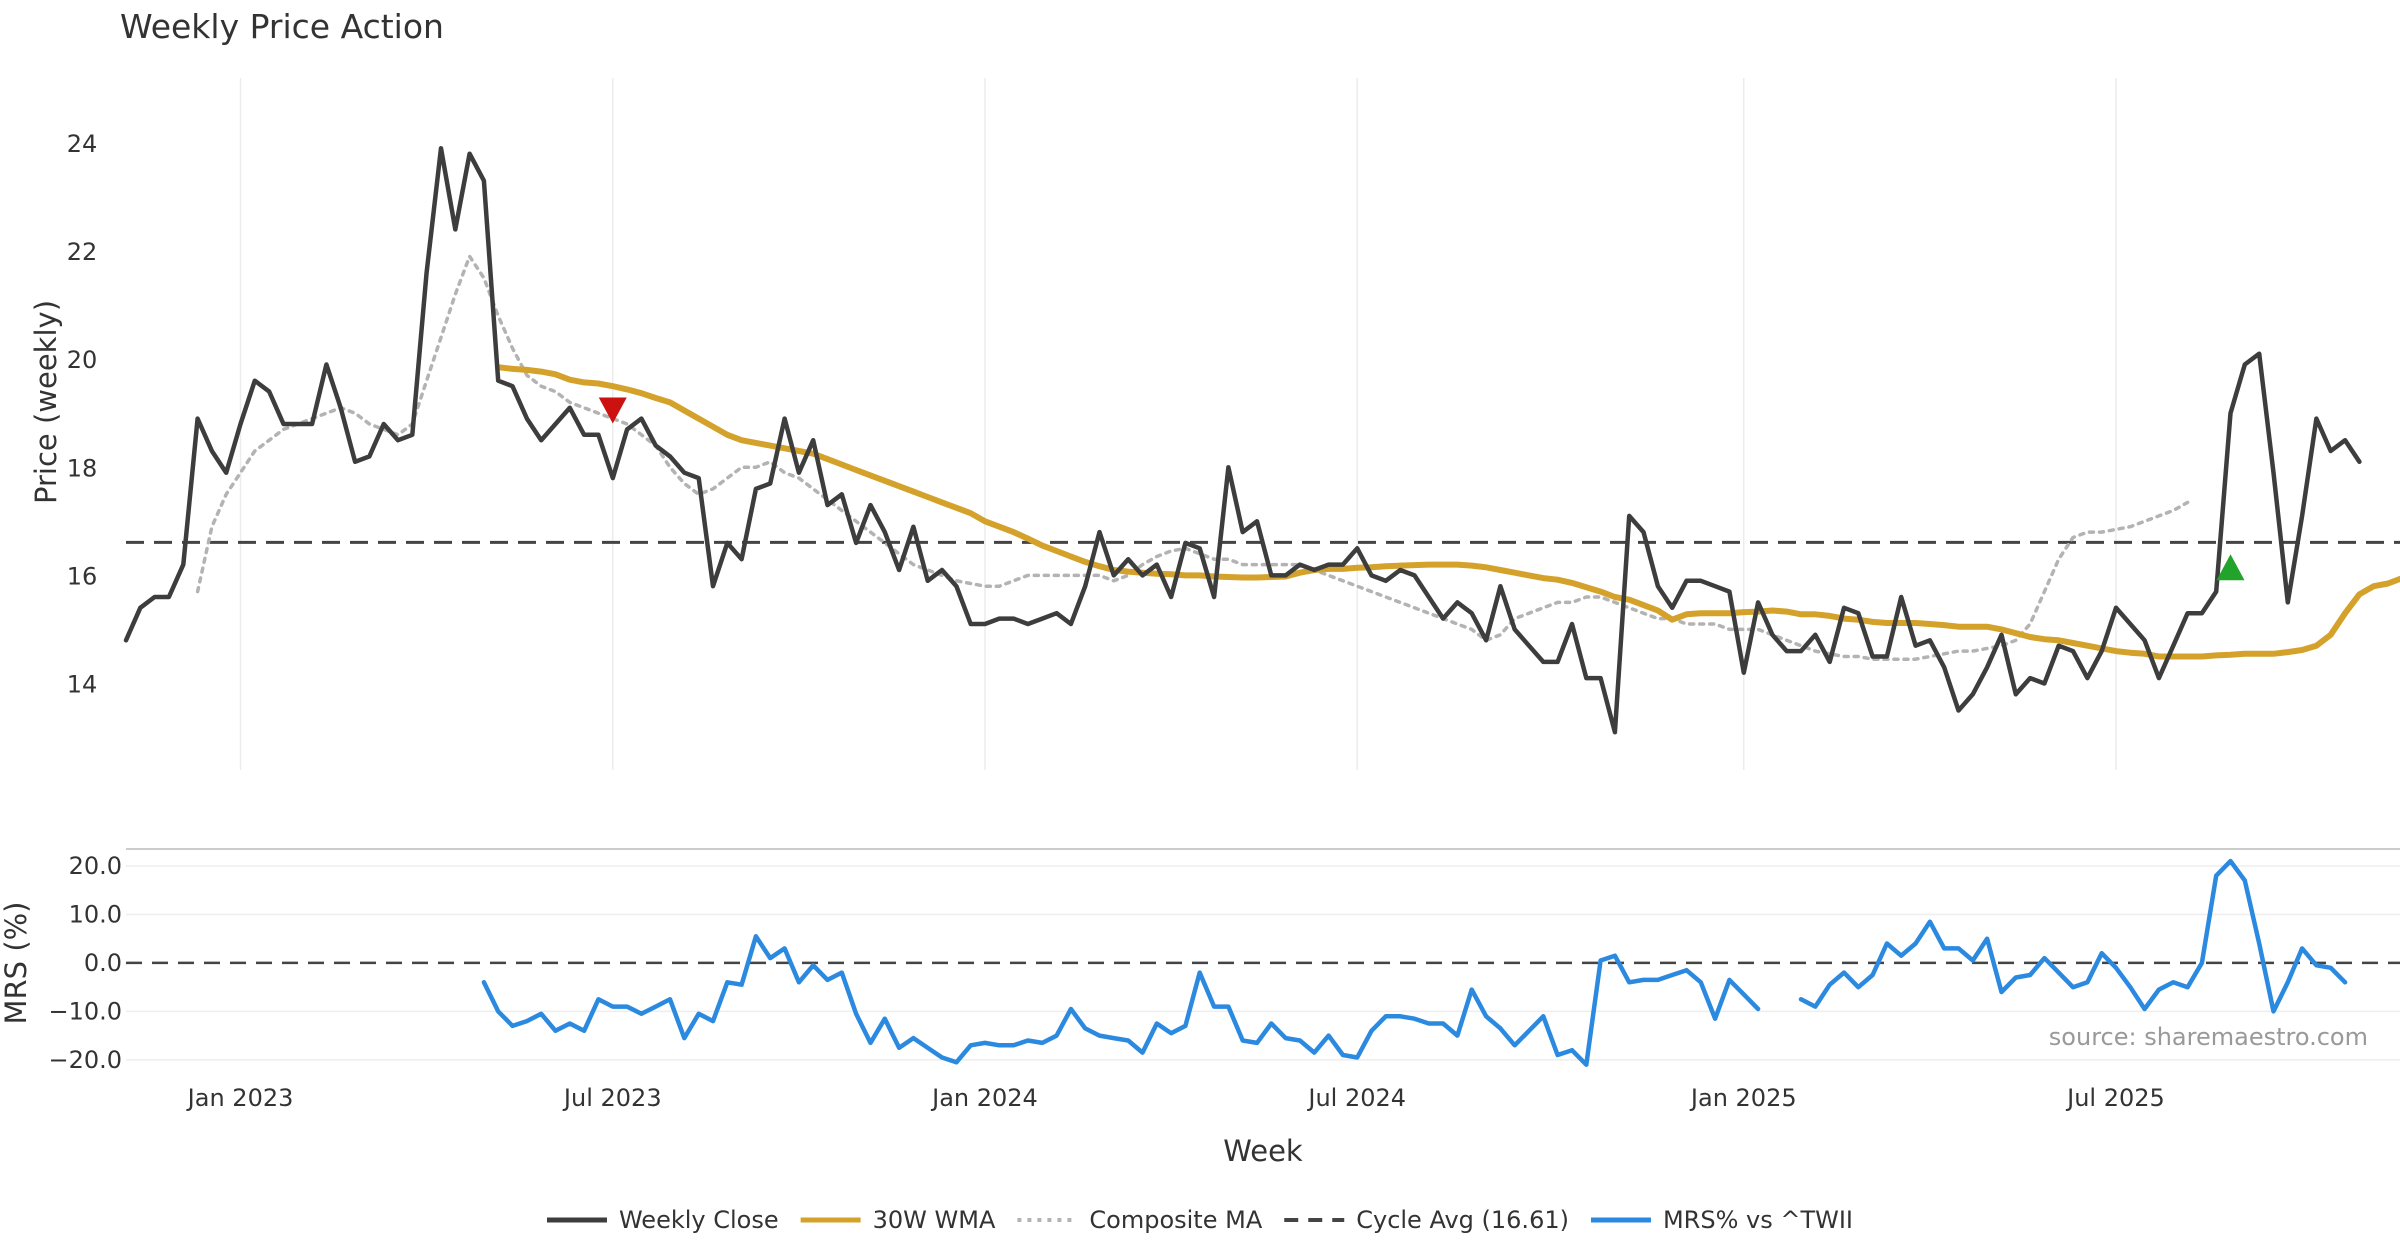  Describe the element at coordinates (934, 1220) in the screenshot. I see `legend-label: 30W WMA` at that location.